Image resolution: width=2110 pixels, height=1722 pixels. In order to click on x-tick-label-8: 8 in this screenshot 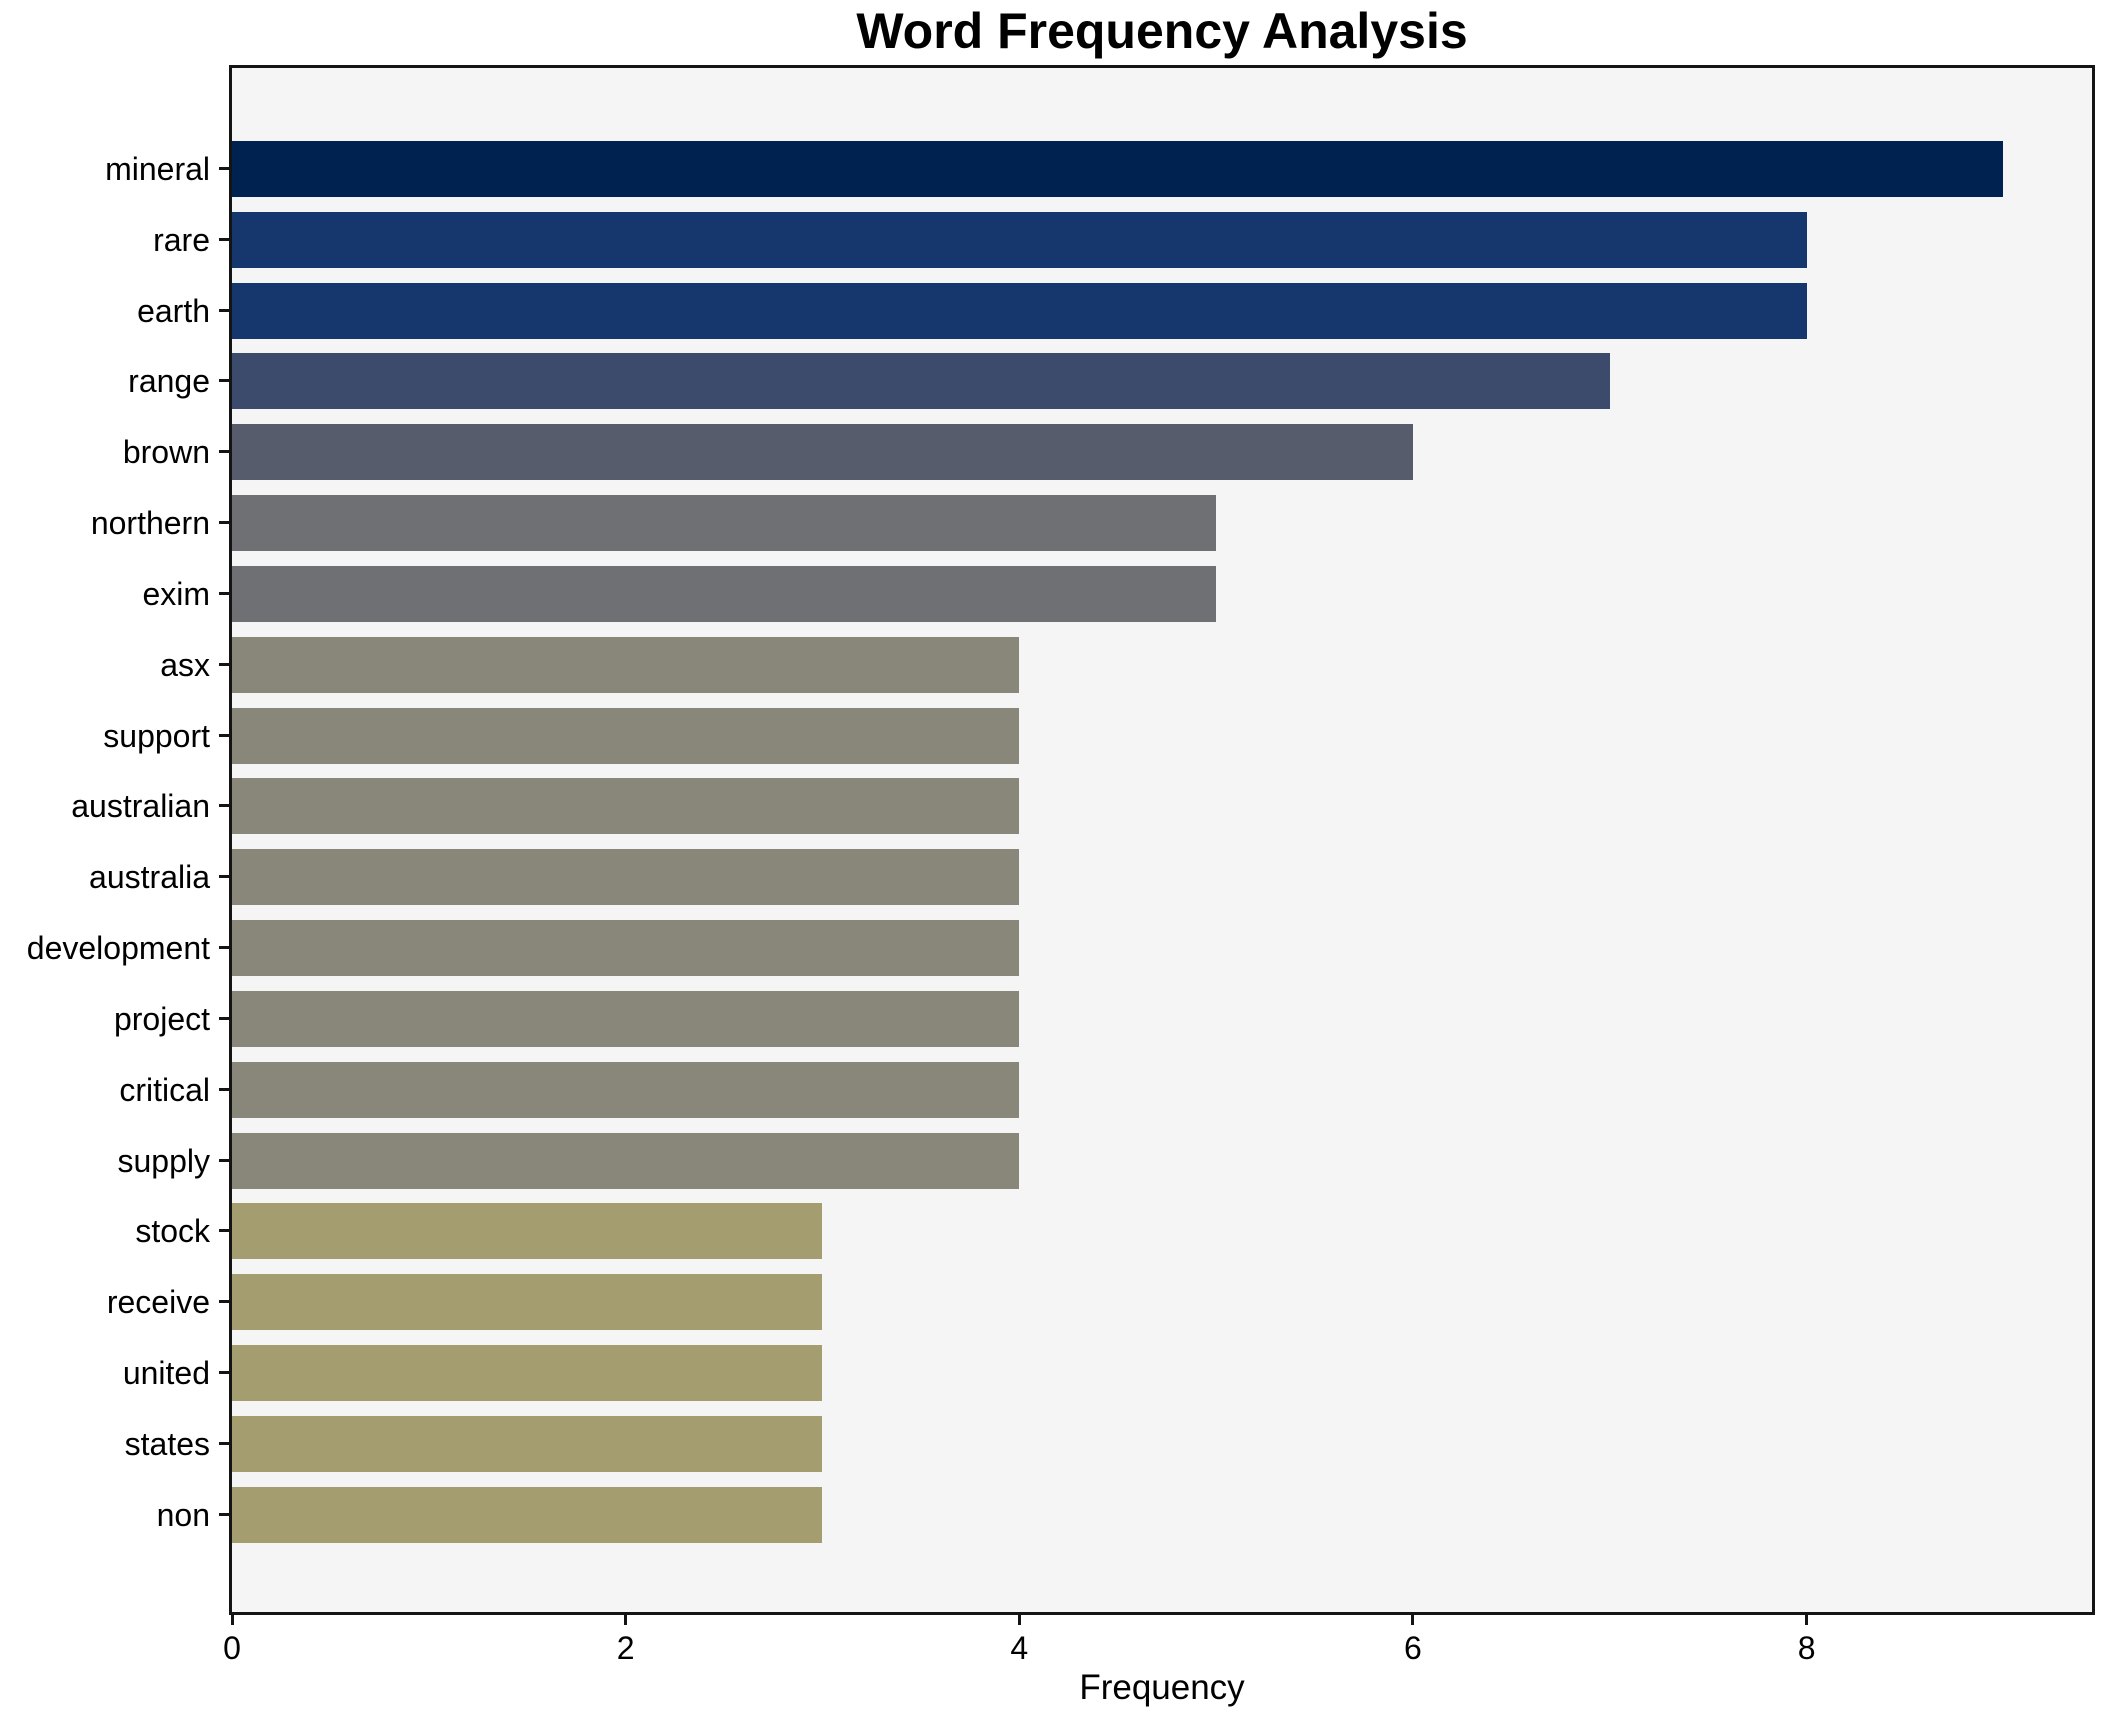, I will do `click(1806, 1648)`.